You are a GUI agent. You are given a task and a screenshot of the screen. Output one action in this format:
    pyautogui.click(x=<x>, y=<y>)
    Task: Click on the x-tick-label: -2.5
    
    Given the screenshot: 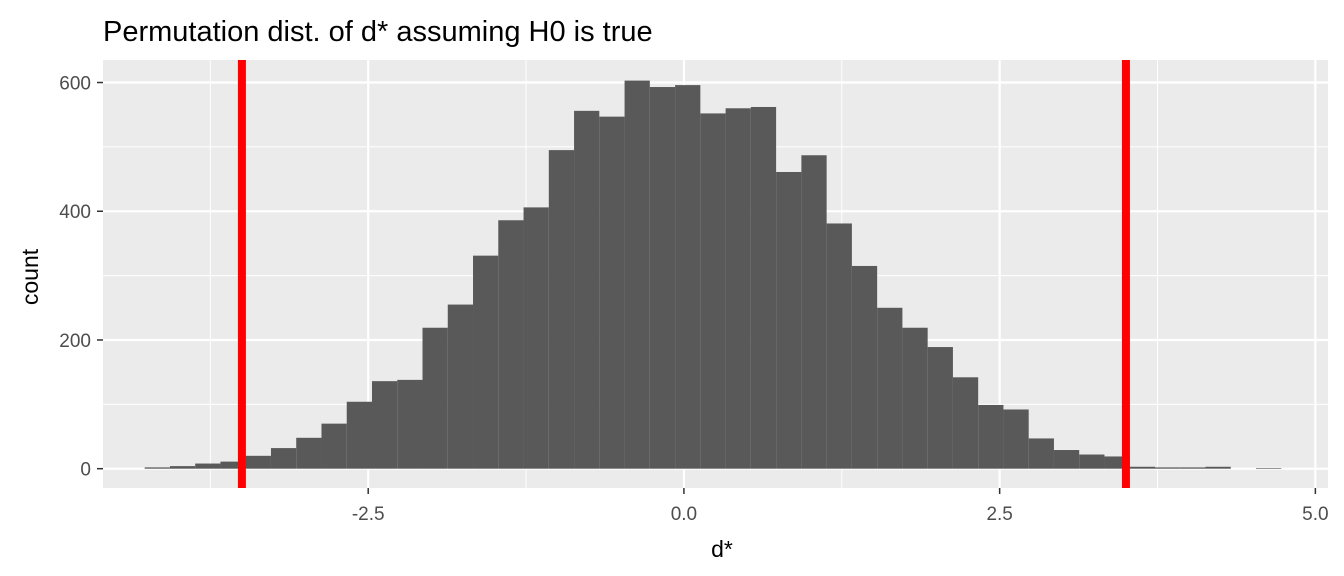 What is the action you would take?
    pyautogui.click(x=368, y=514)
    